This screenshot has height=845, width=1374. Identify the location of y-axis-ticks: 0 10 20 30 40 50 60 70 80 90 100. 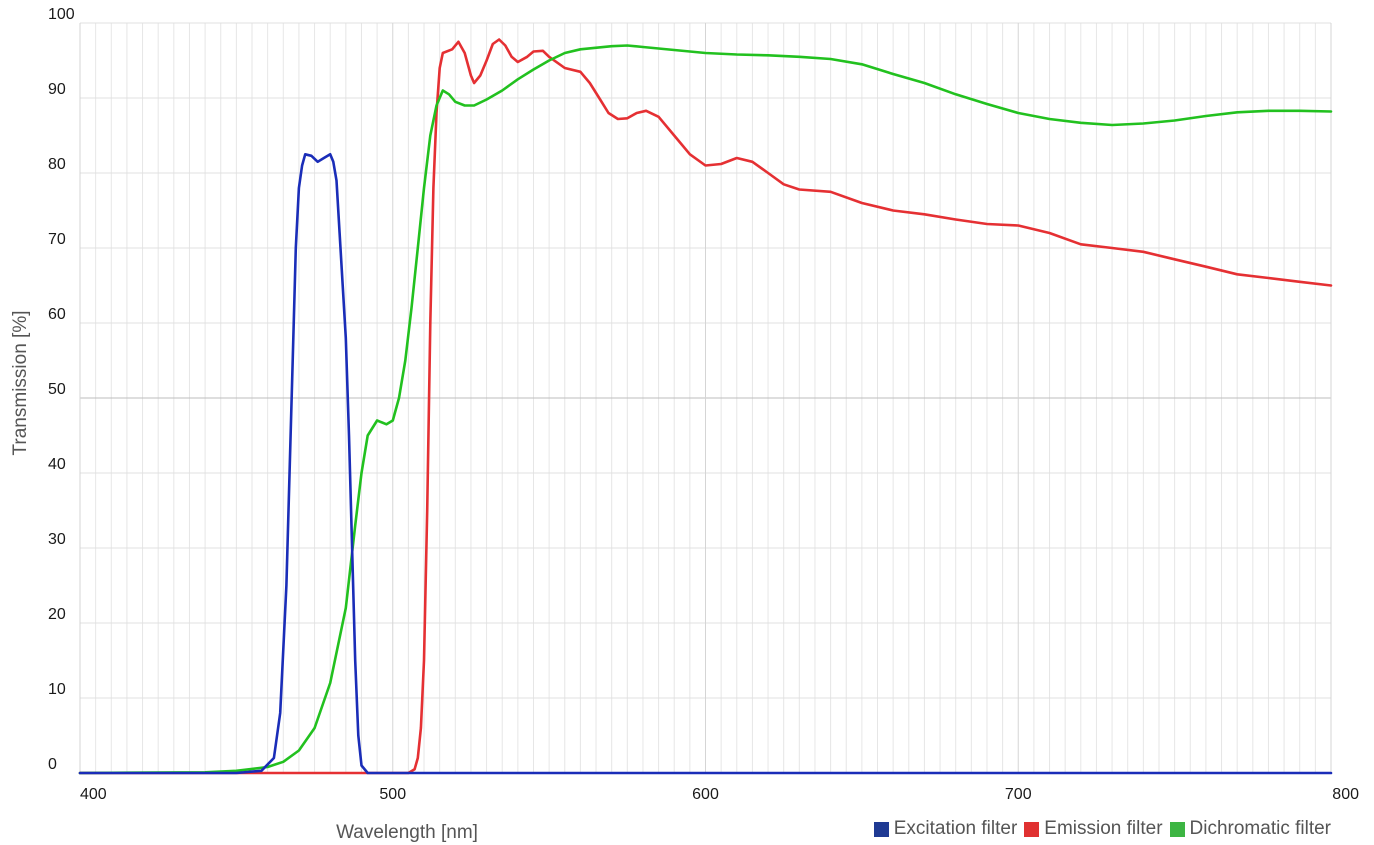
(61, 389).